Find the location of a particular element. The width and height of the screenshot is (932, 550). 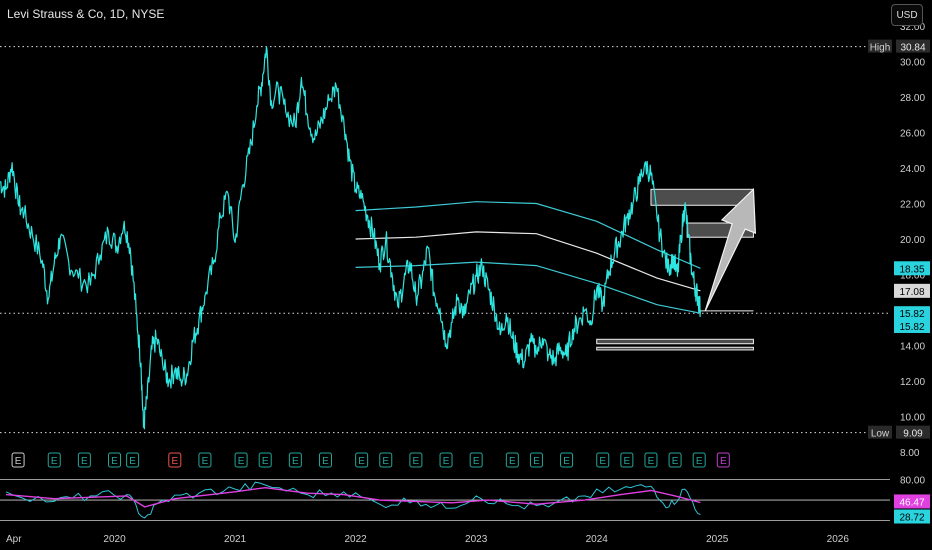

time-tick-label: 2025 is located at coordinates (717, 539).